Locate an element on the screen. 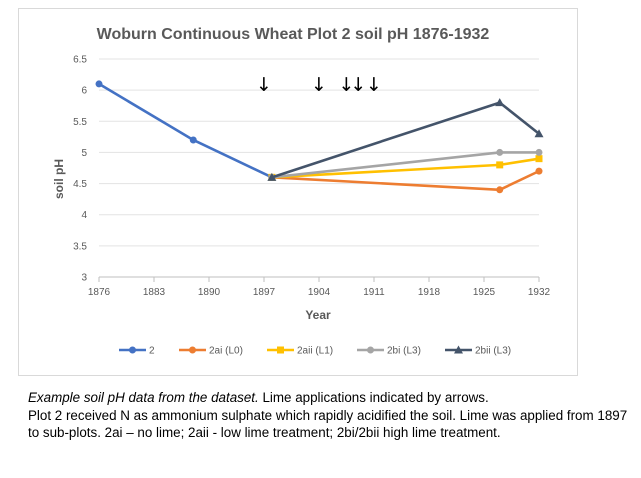 This screenshot has width=641, height=478. x-tick-label: 1911 is located at coordinates (374, 292).